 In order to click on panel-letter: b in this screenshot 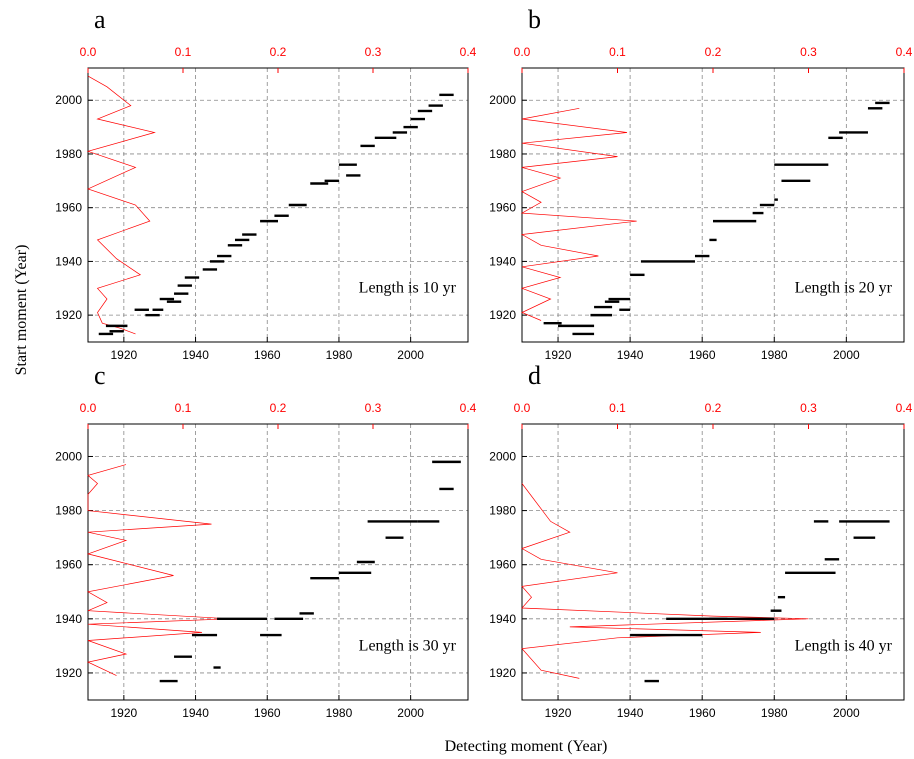, I will do `click(534, 19)`.